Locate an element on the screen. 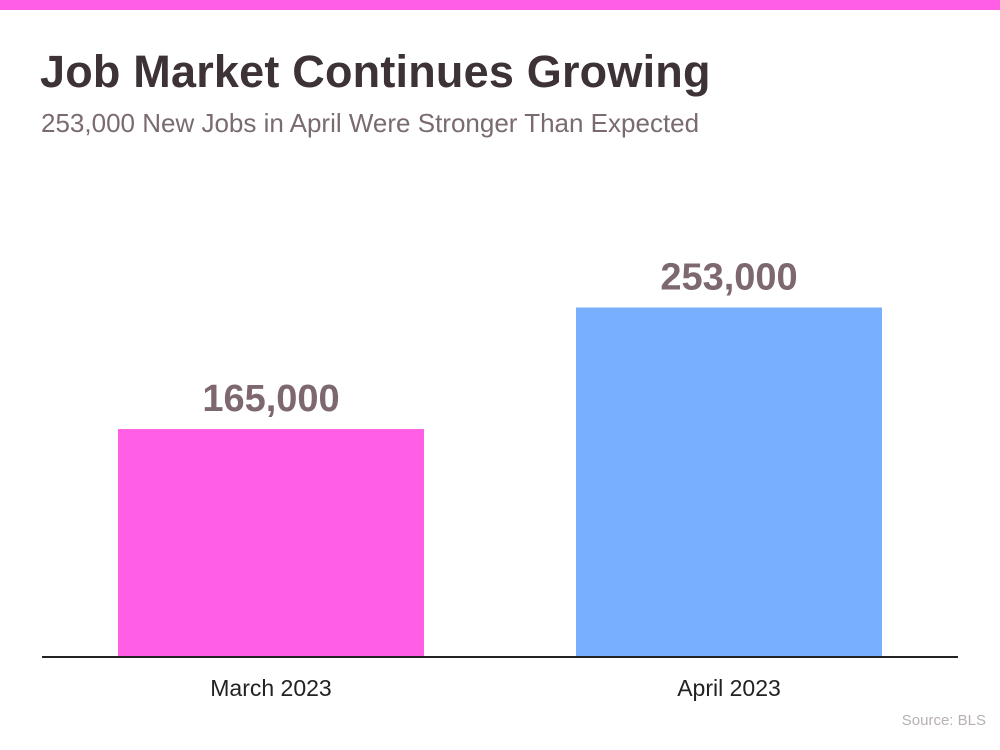 Image resolution: width=1000 pixels, height=750 pixels. data-label-2: 253,000 is located at coordinates (728, 278).